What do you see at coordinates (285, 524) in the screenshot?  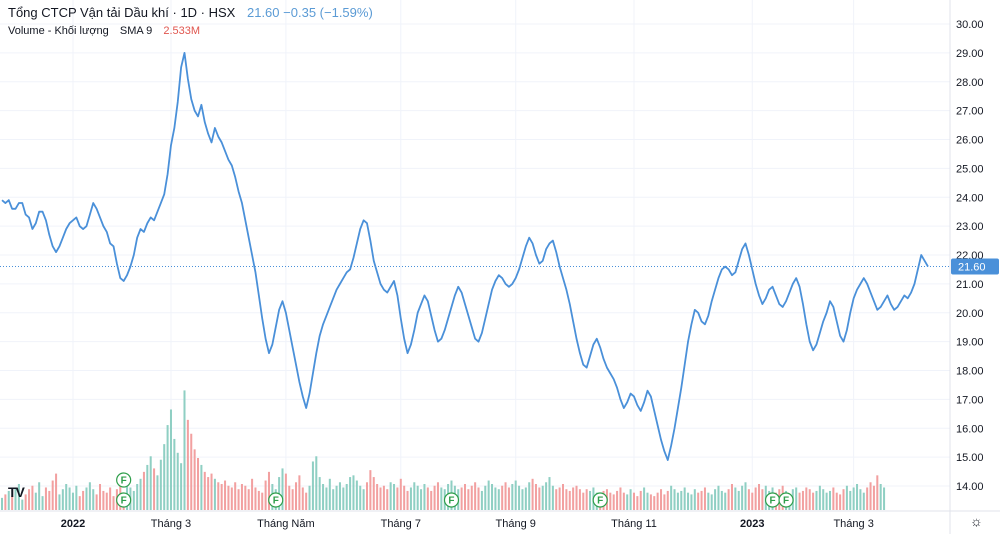 I see `x-tick-label: Tháng Năm` at bounding box center [285, 524].